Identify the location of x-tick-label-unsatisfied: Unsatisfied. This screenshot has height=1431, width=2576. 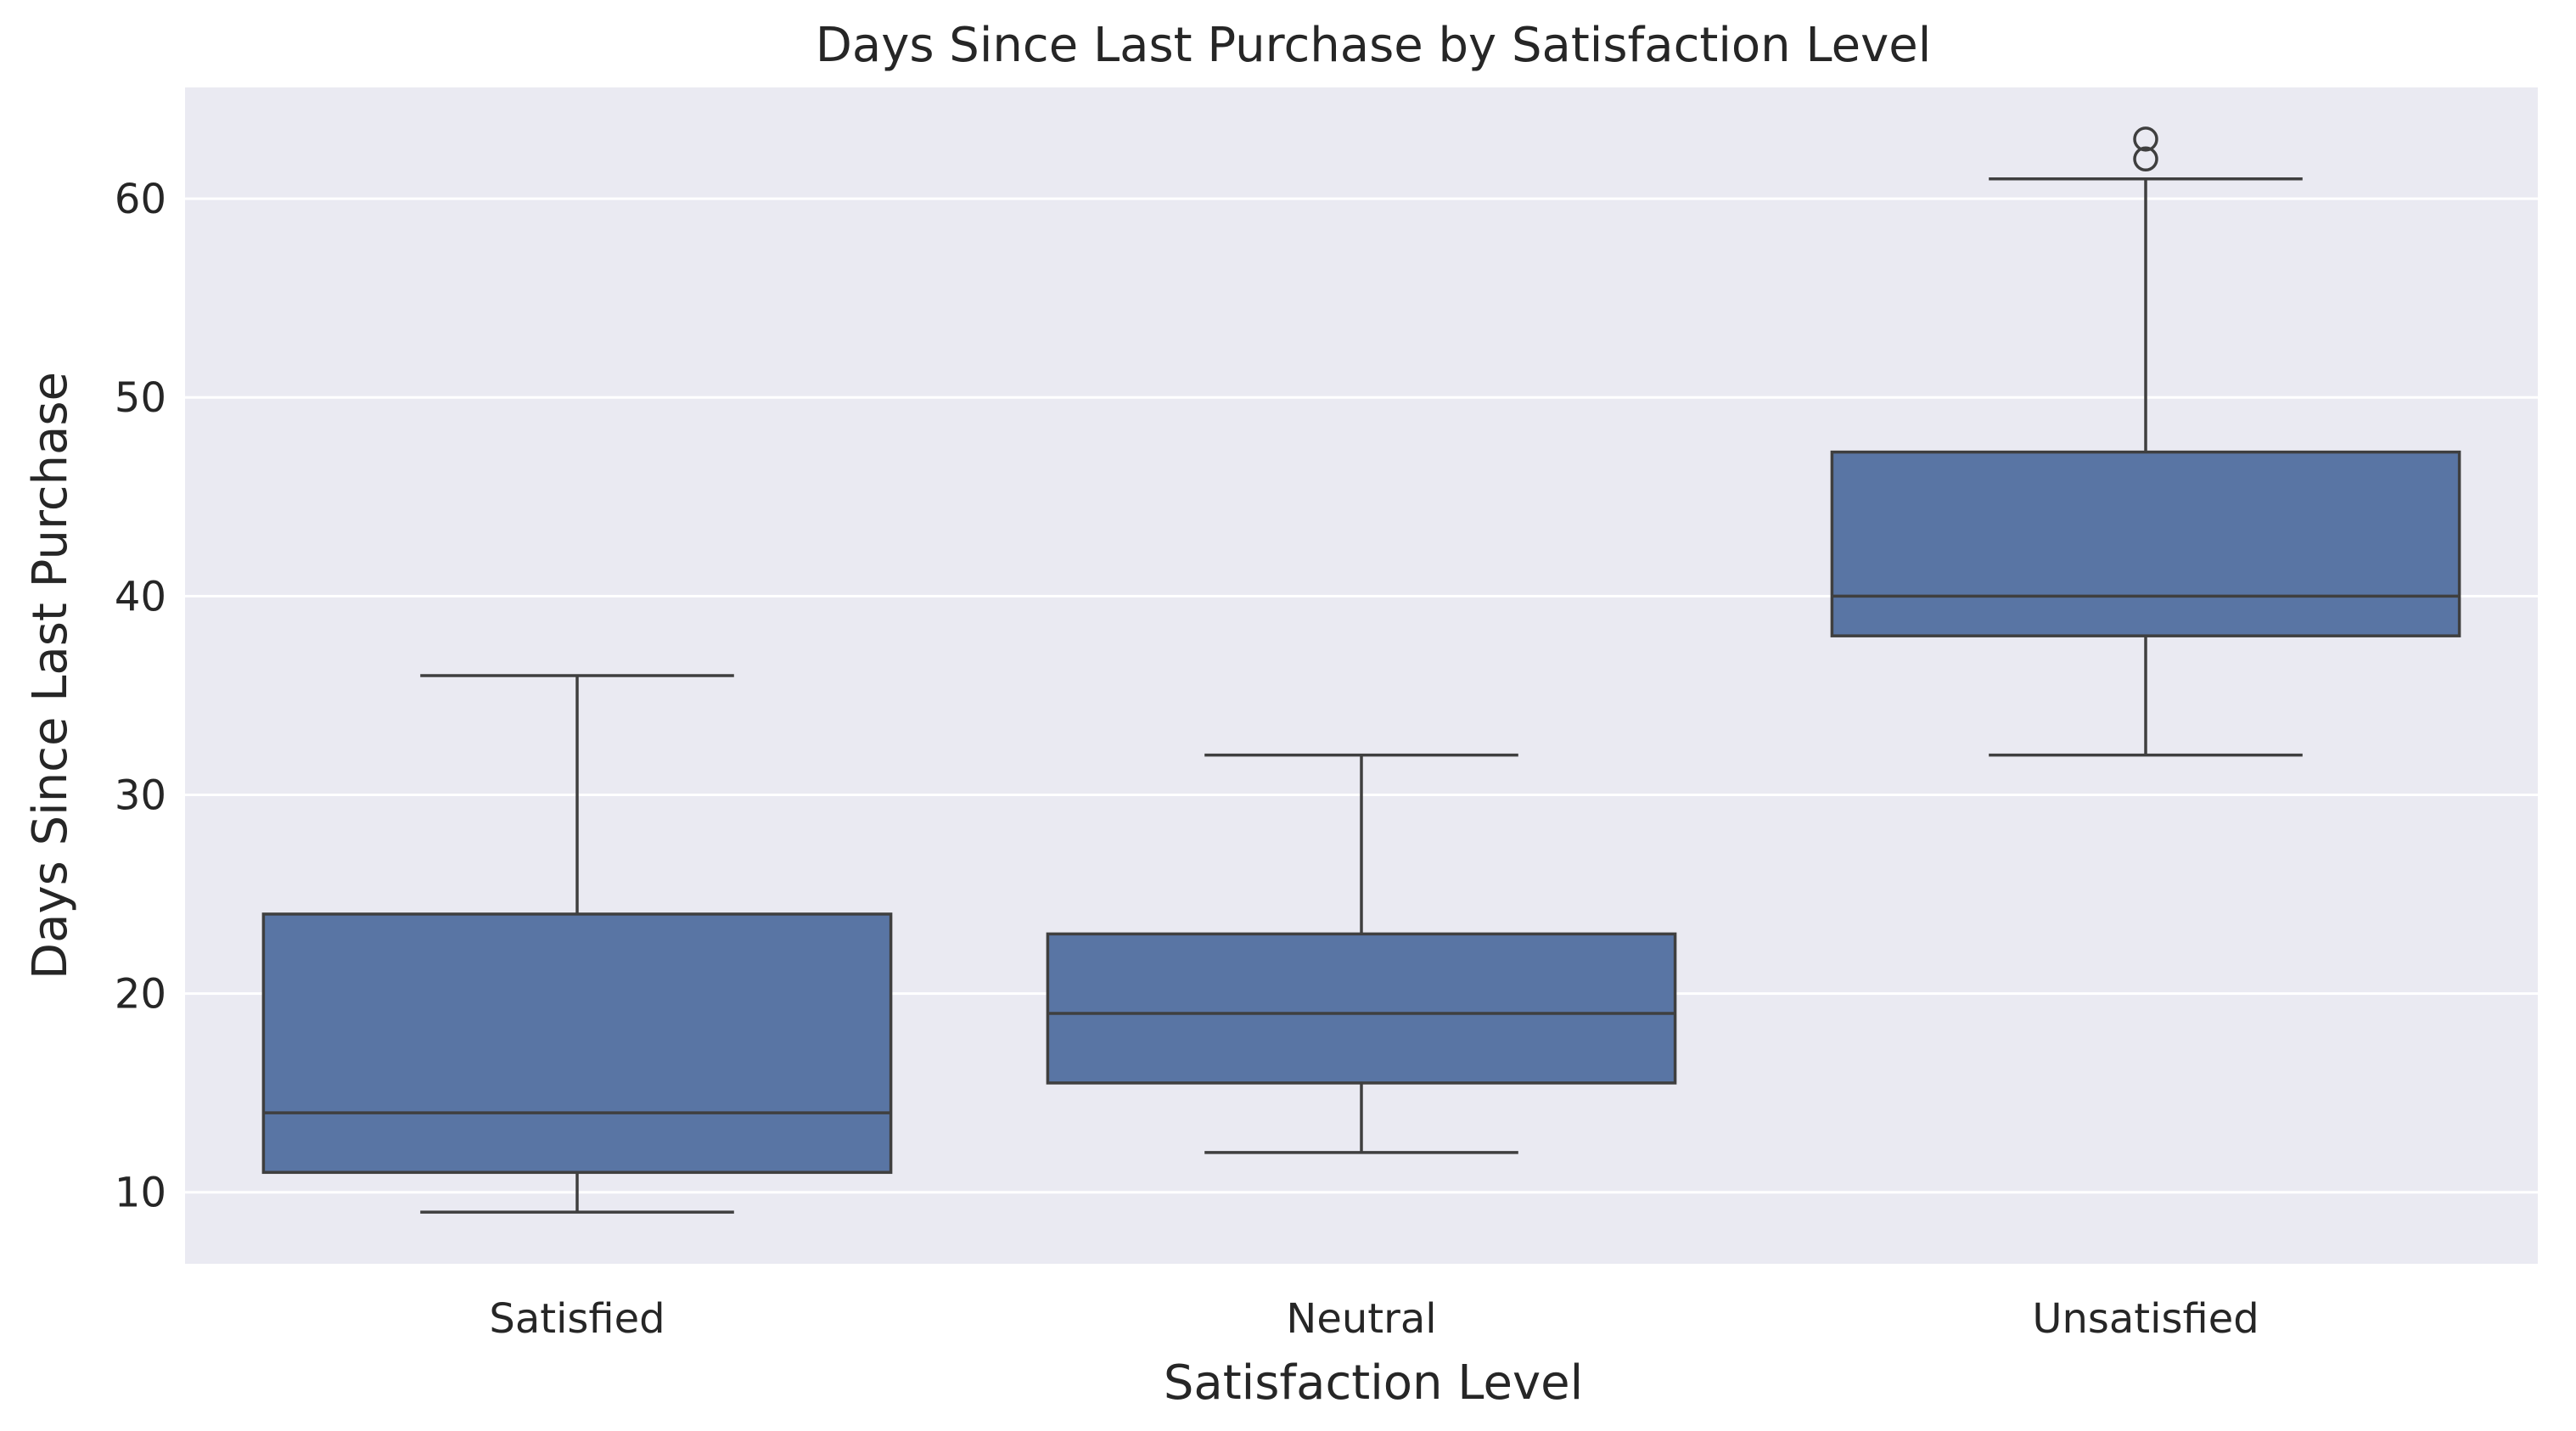
(2145, 1319).